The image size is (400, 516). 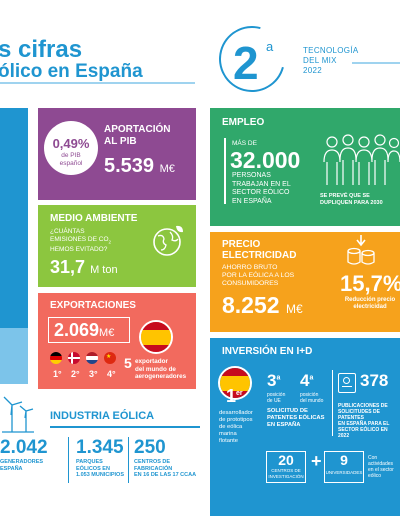 What do you see at coordinates (231, 396) in the screenshot?
I see `investment-first-number: 1` at bounding box center [231, 396].